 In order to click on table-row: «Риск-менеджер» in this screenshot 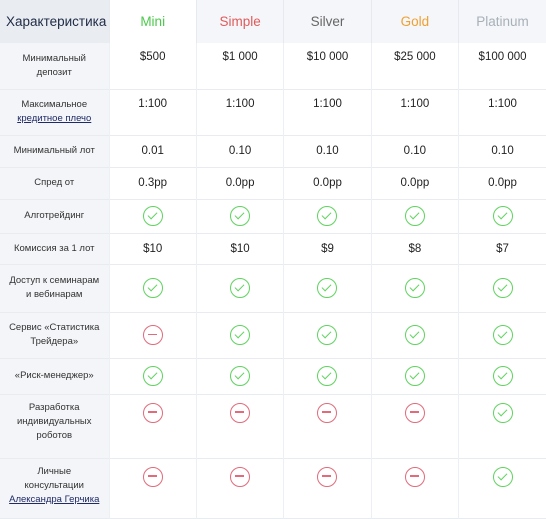, I will do `click(273, 376)`.